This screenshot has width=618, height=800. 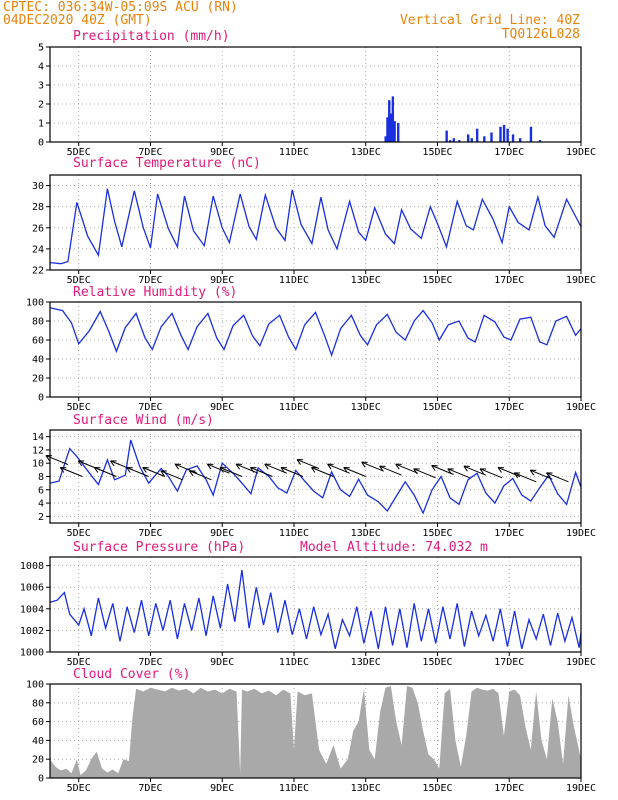 I want to click on precip-xtick-label: 5DEC, so click(x=79, y=152).